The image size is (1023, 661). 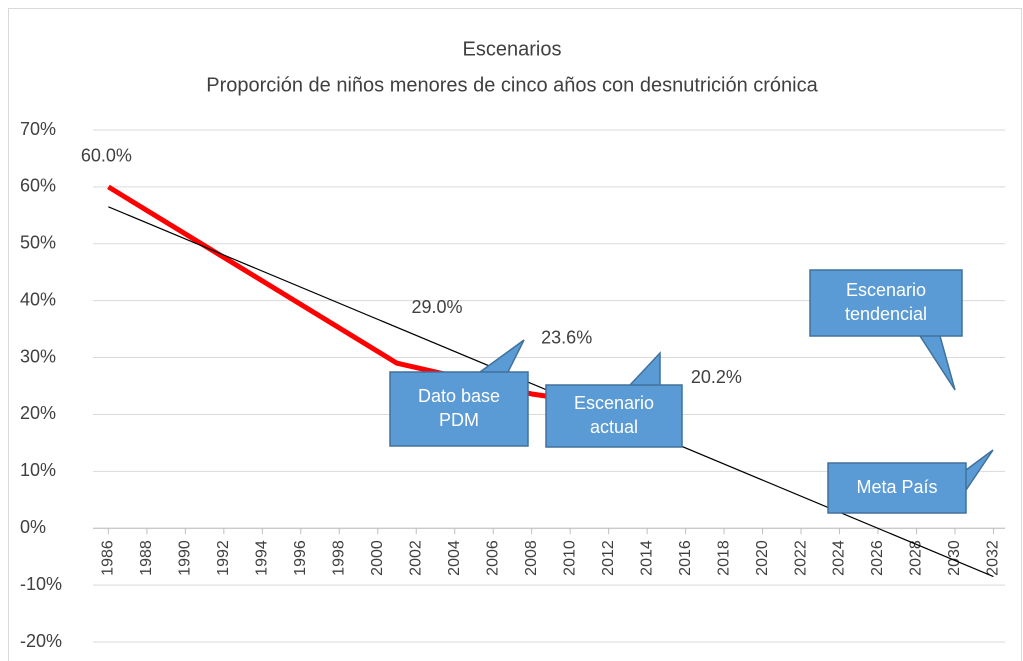 What do you see at coordinates (531, 558) in the screenshot?
I see `x-tick-label: 2008` at bounding box center [531, 558].